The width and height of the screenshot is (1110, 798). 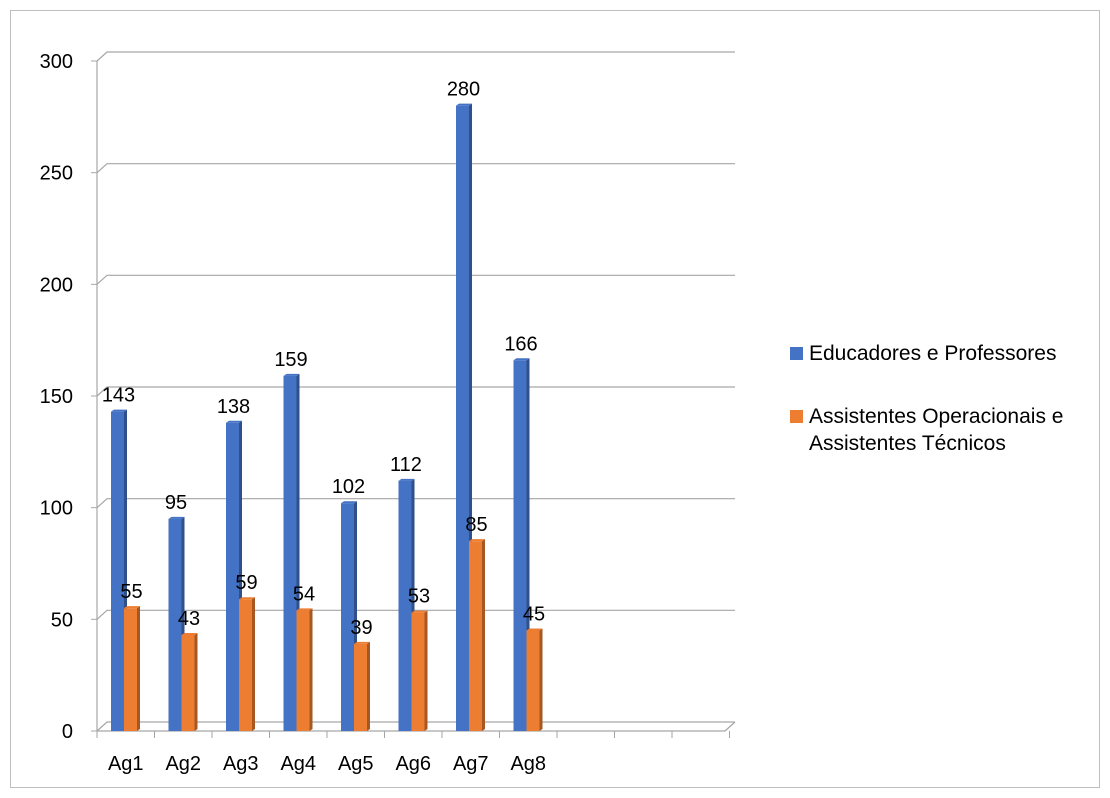 What do you see at coordinates (290, 360) in the screenshot?
I see `data-label: 159` at bounding box center [290, 360].